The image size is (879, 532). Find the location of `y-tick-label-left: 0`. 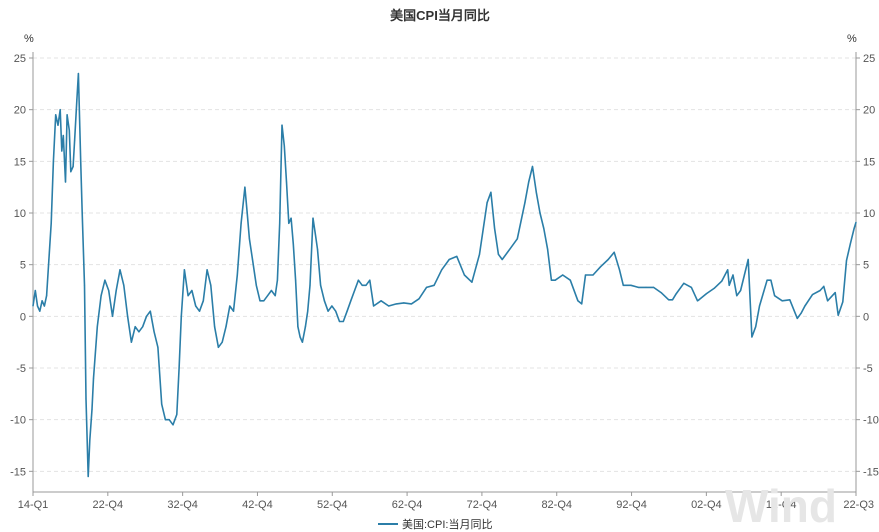

y-tick-label-left: 0 is located at coordinates (23, 317).